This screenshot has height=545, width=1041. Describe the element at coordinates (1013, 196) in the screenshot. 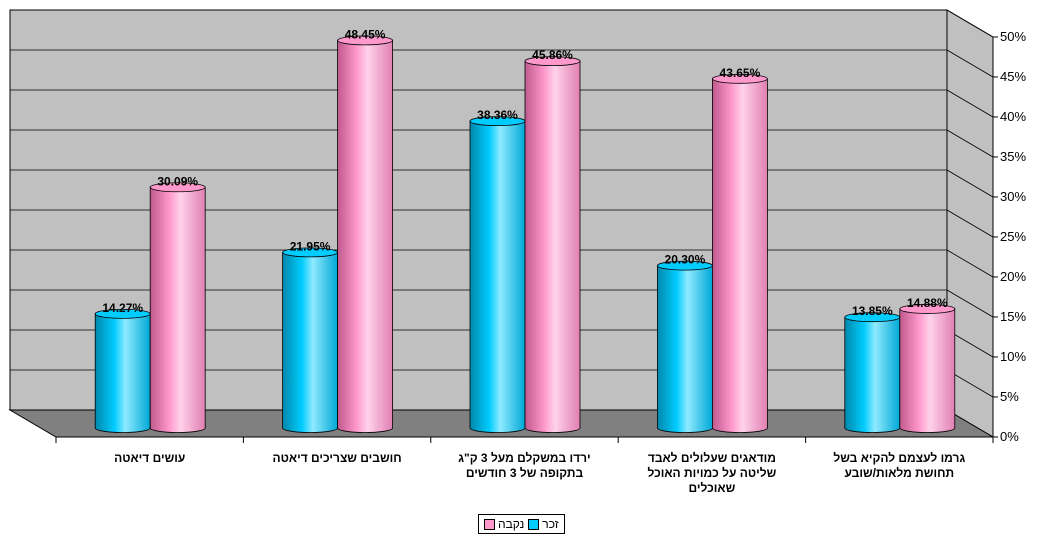

I see `y-tick-label: 30%` at that location.